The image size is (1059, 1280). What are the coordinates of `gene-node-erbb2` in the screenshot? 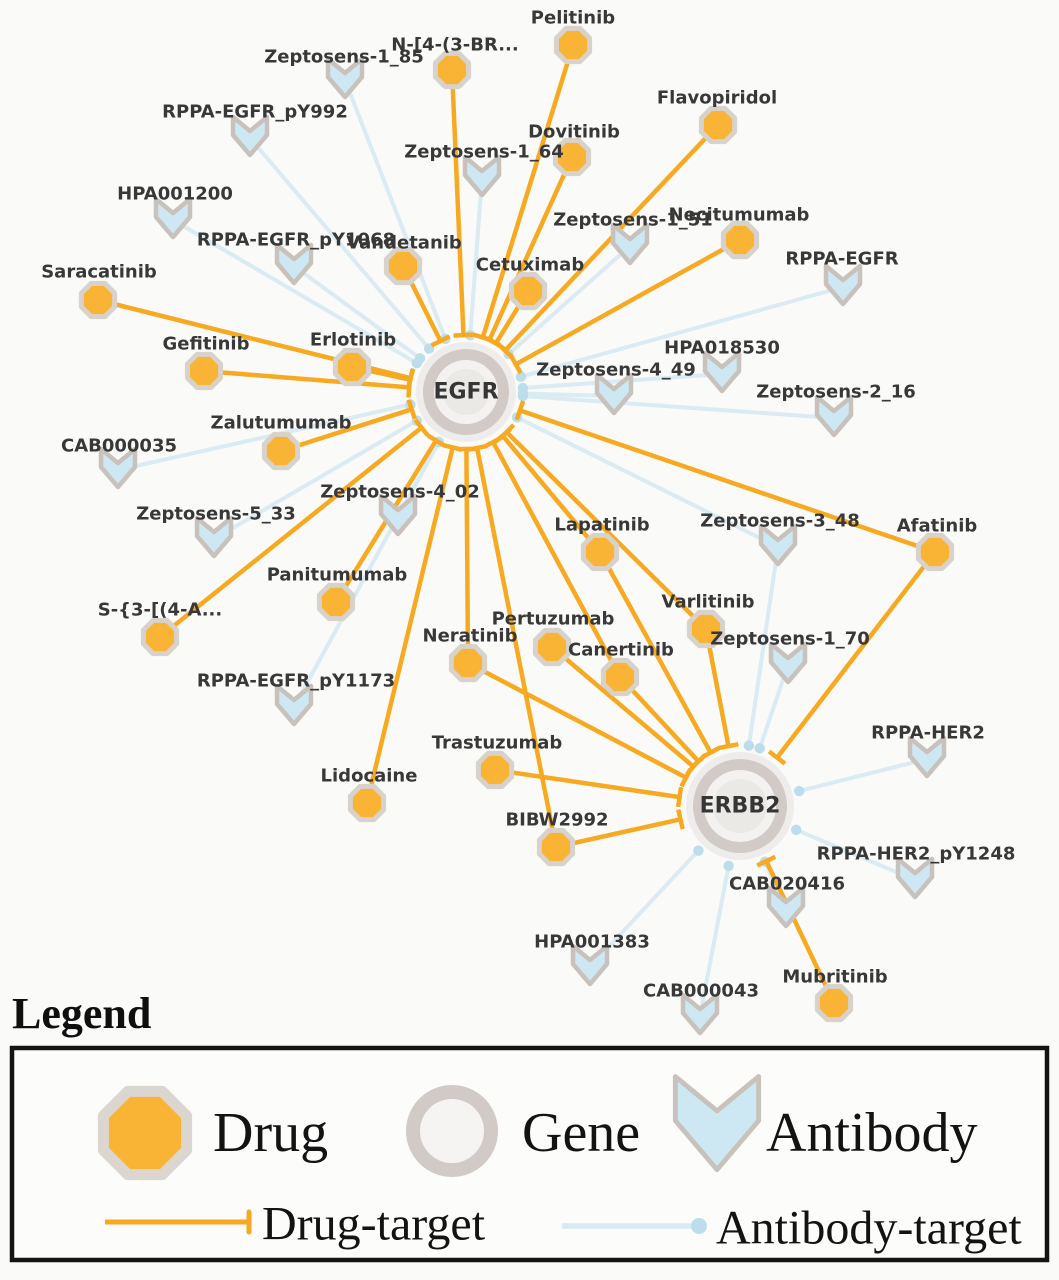 It's located at (740, 806).